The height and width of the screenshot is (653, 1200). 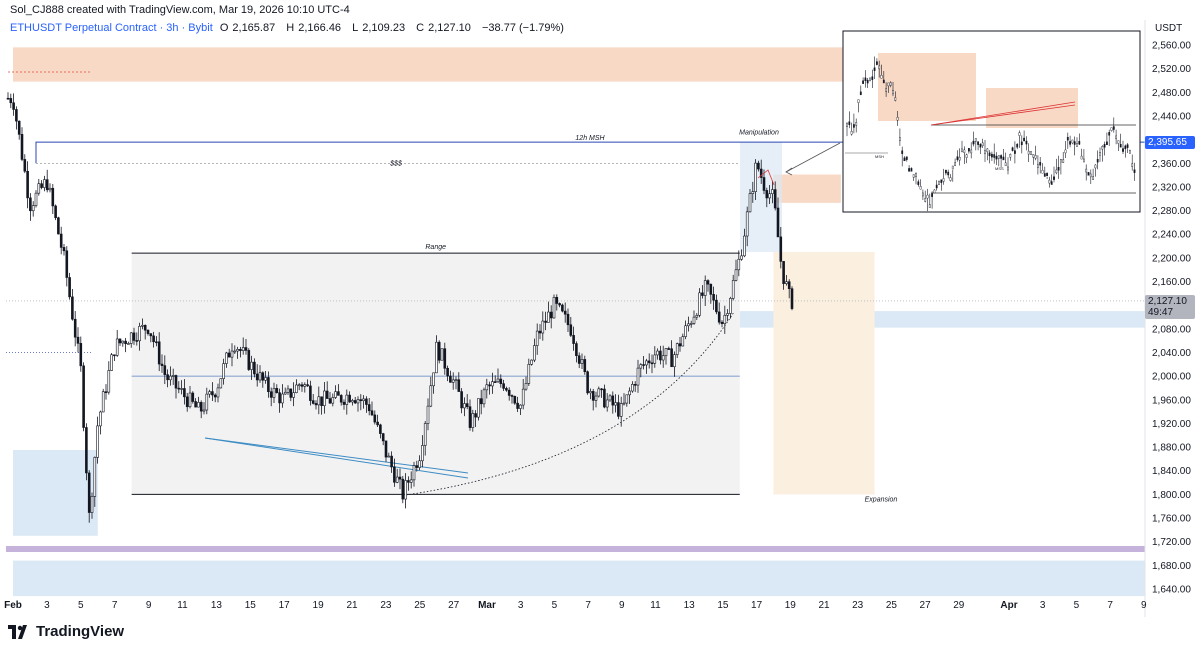 I want to click on trendline-upper, so click(x=336, y=455).